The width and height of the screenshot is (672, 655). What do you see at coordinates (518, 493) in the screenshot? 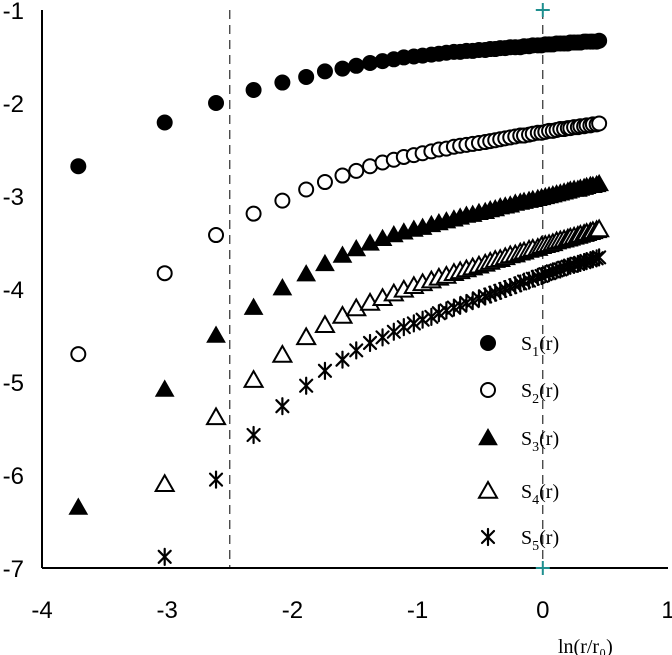
I see `legend-entry: S4(r)` at bounding box center [518, 493].